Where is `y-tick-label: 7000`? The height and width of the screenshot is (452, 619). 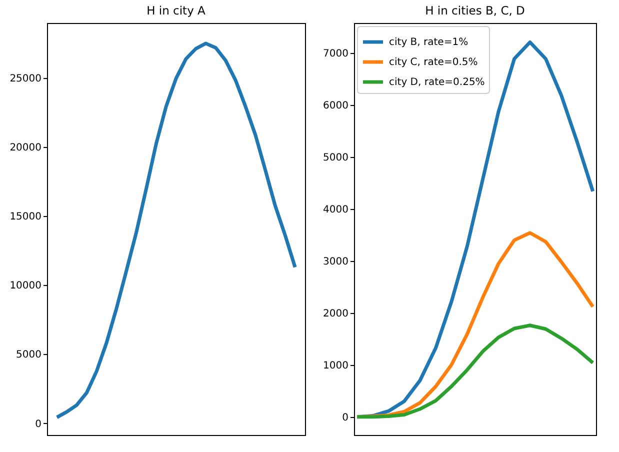 y-tick-label: 7000 is located at coordinates (335, 54).